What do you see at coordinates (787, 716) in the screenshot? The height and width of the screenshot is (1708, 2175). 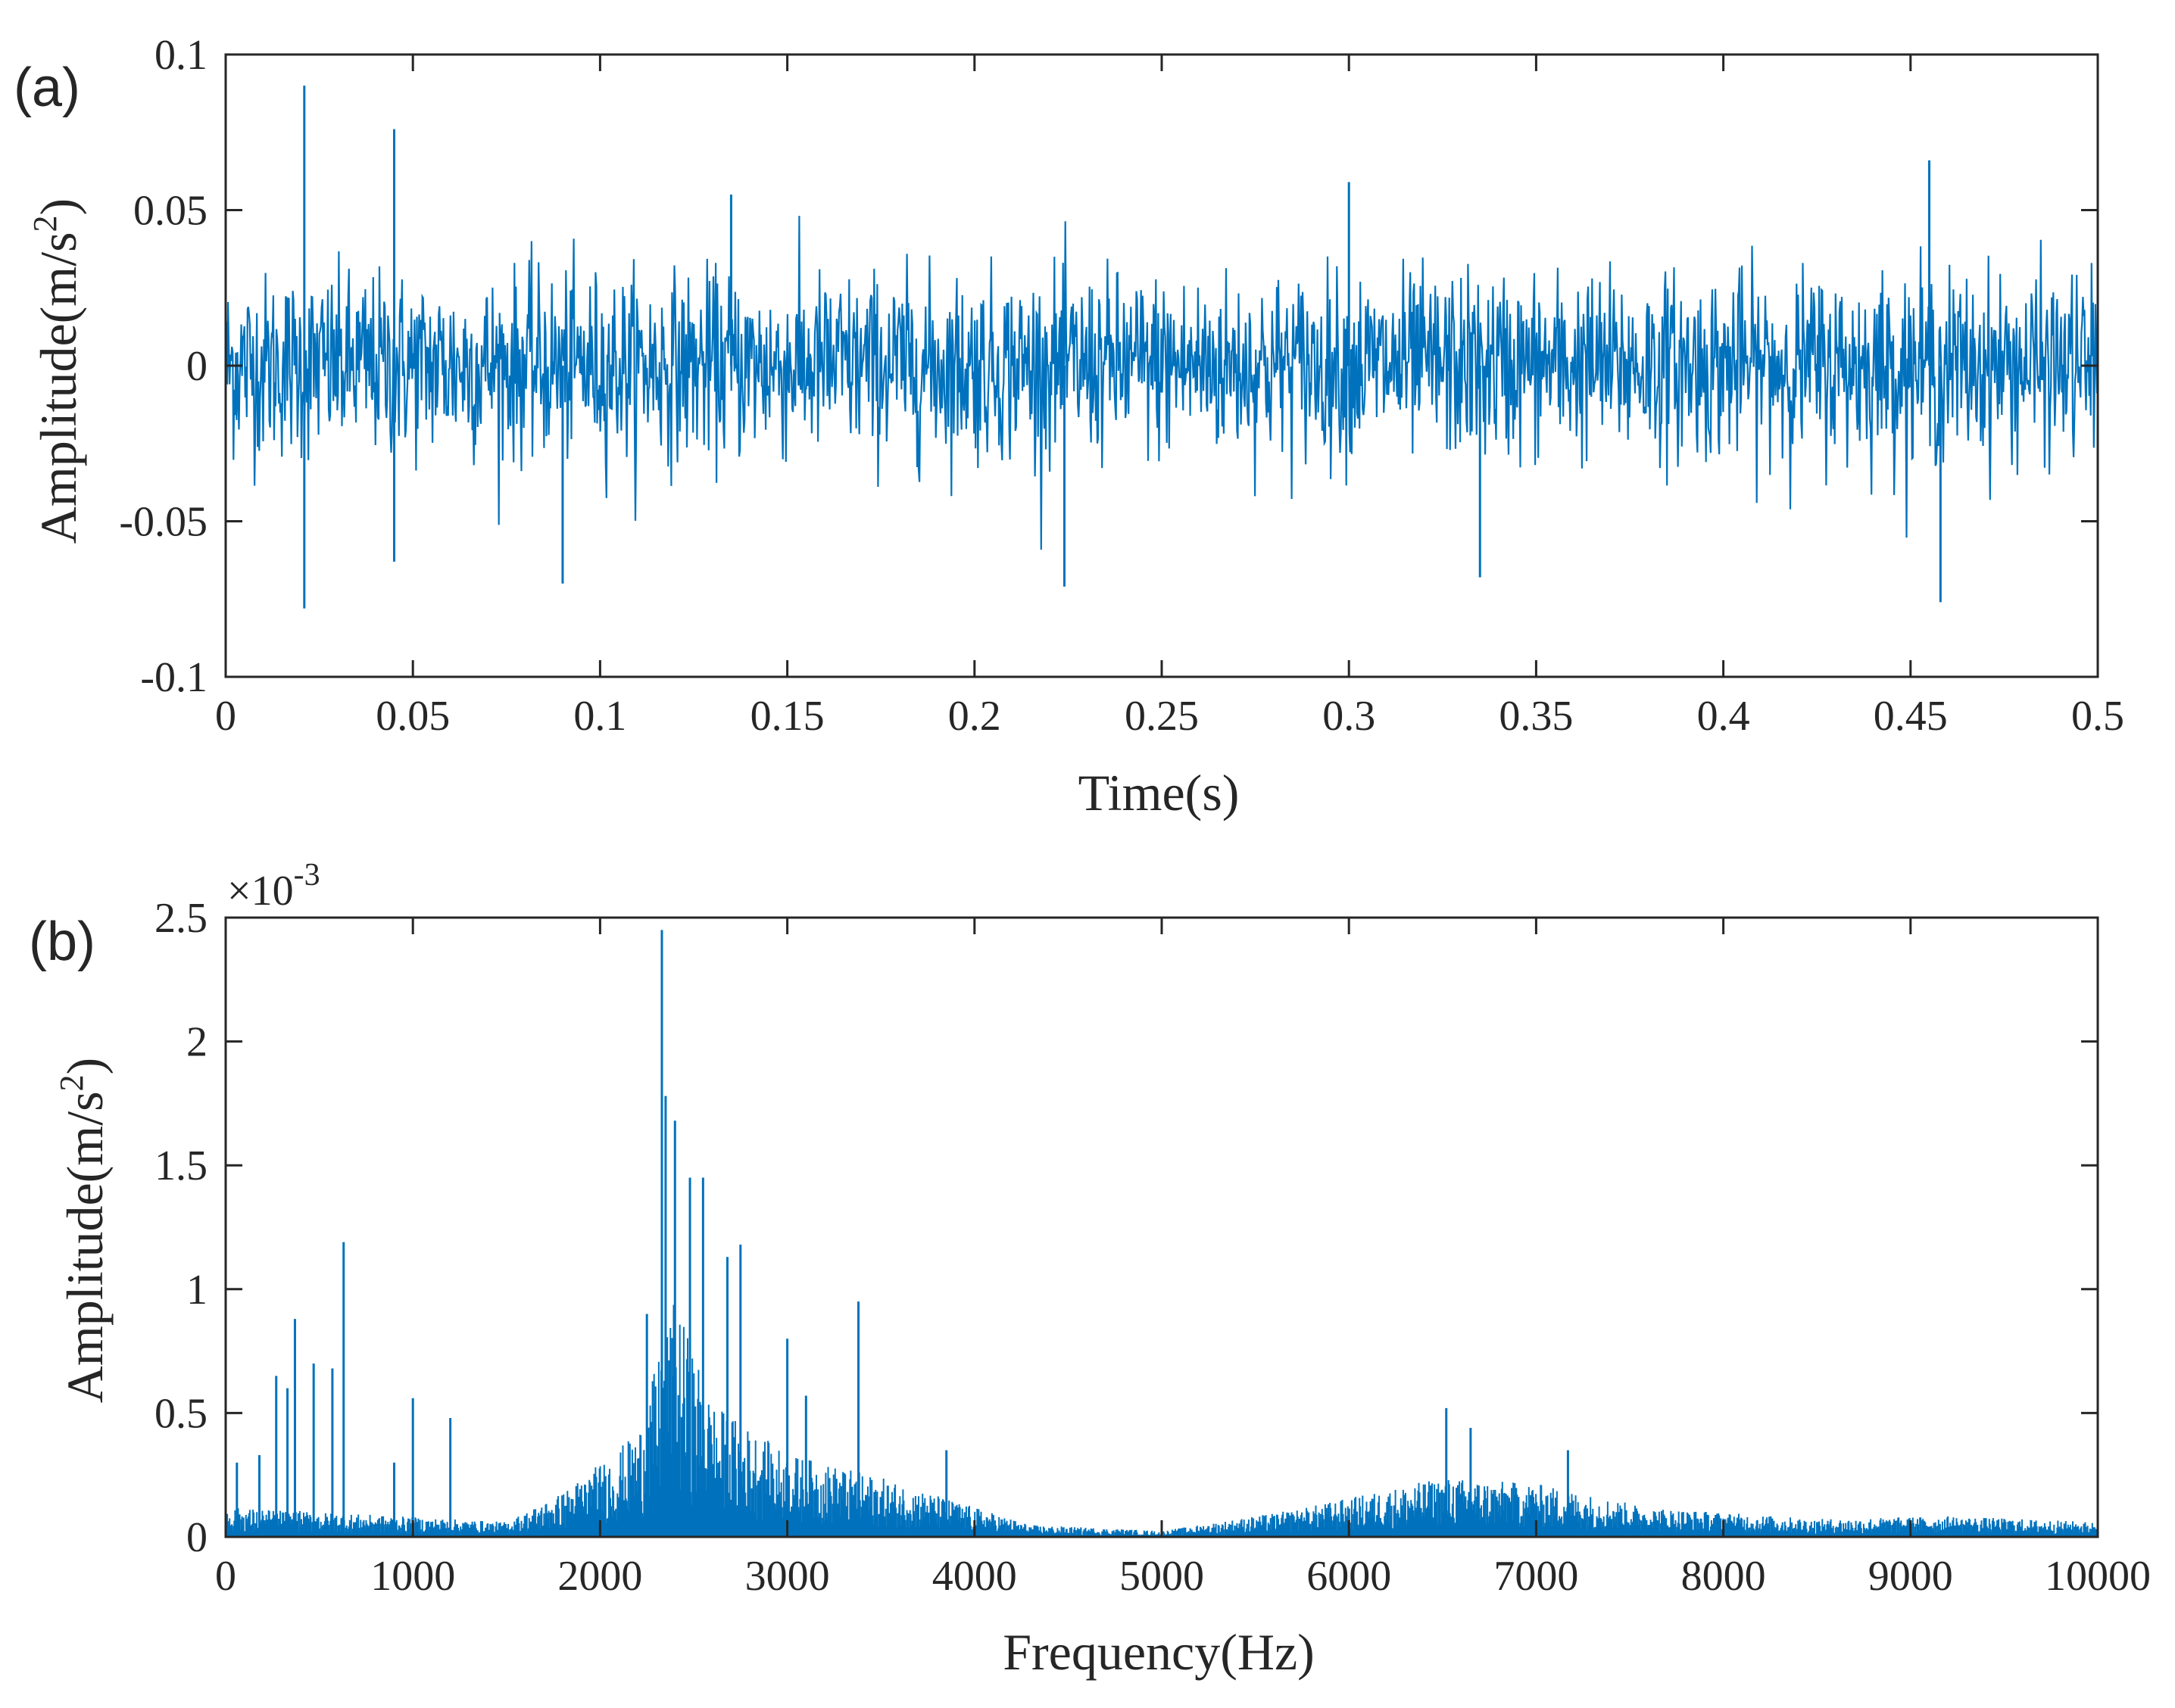 I see `x-tick-label: 0.15` at bounding box center [787, 716].